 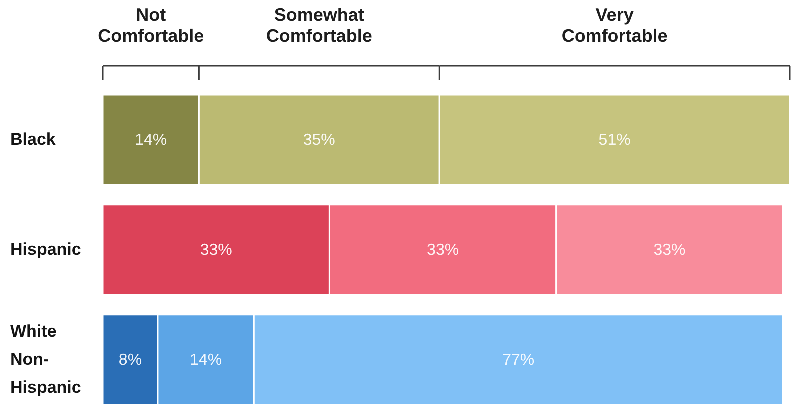 I want to click on data-label: 8%, so click(x=130, y=360).